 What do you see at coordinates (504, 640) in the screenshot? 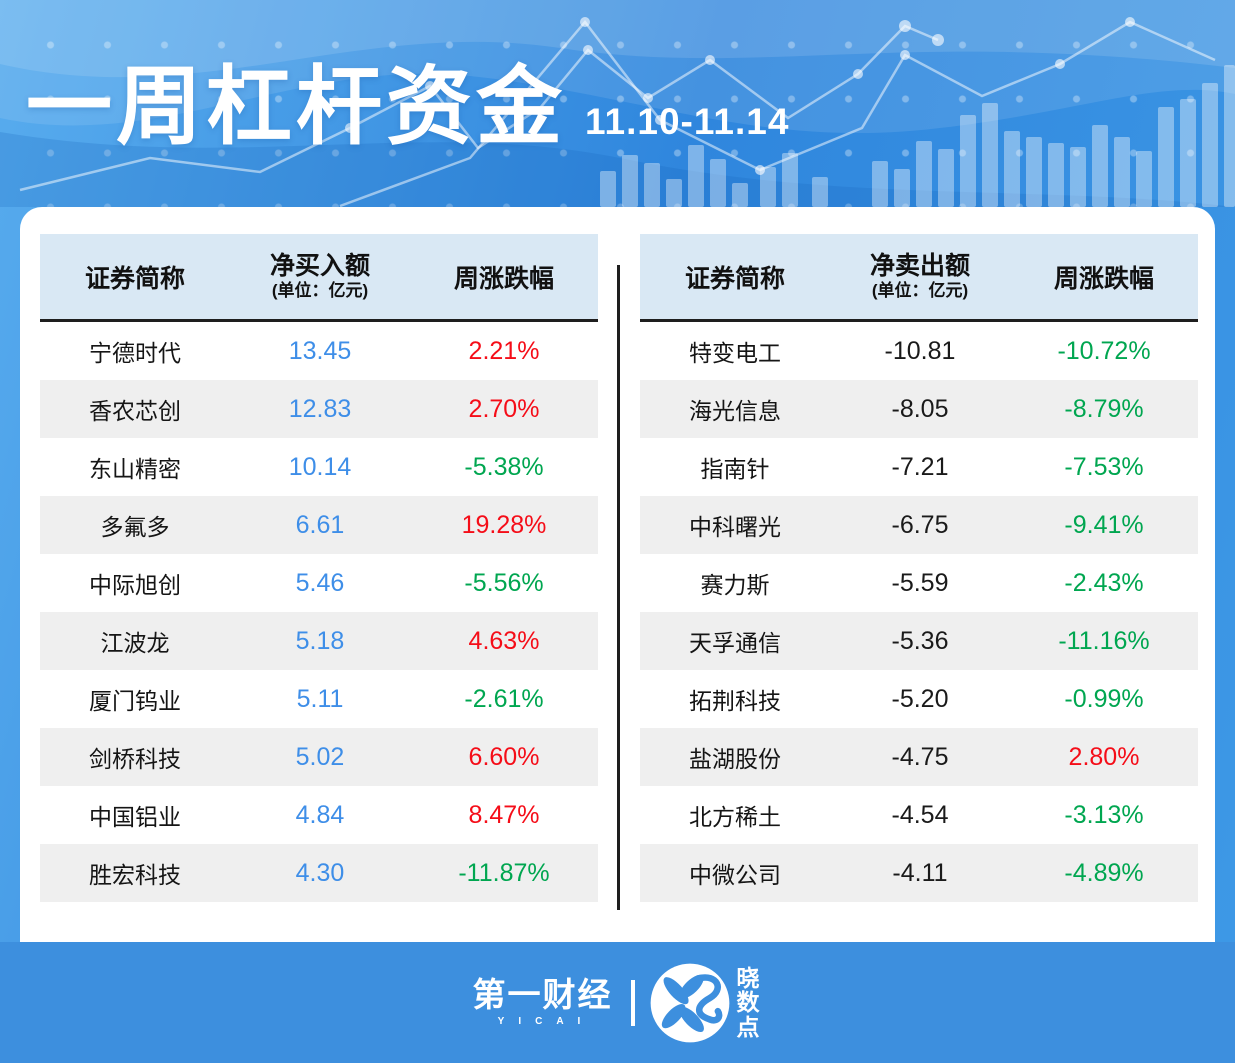
I see `weekly-change-value: 4.63%` at bounding box center [504, 640].